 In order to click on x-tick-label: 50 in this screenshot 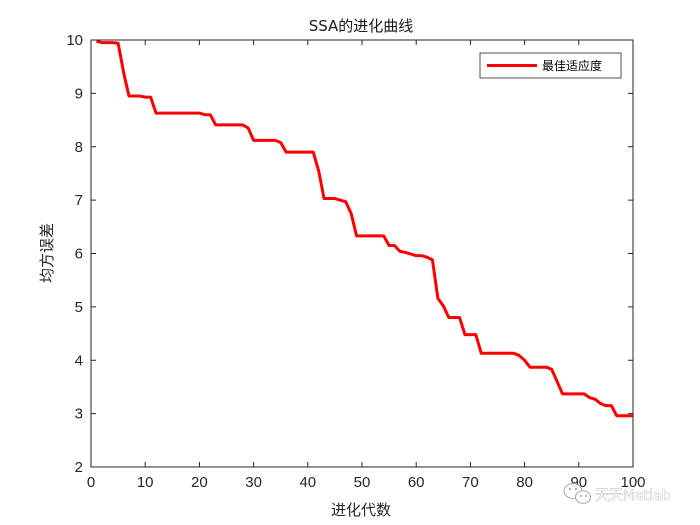, I will do `click(362, 482)`.